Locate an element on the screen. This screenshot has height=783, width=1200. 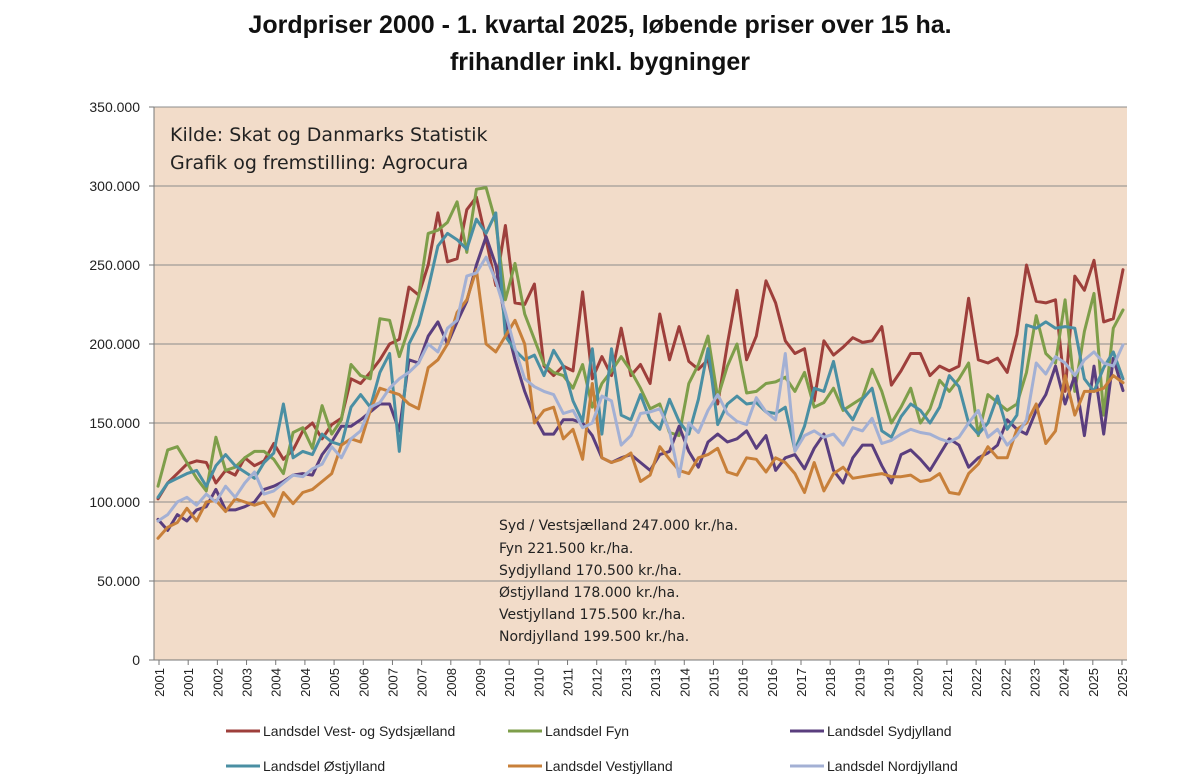
x-tick-label: 2012 is located at coordinates (597, 682).